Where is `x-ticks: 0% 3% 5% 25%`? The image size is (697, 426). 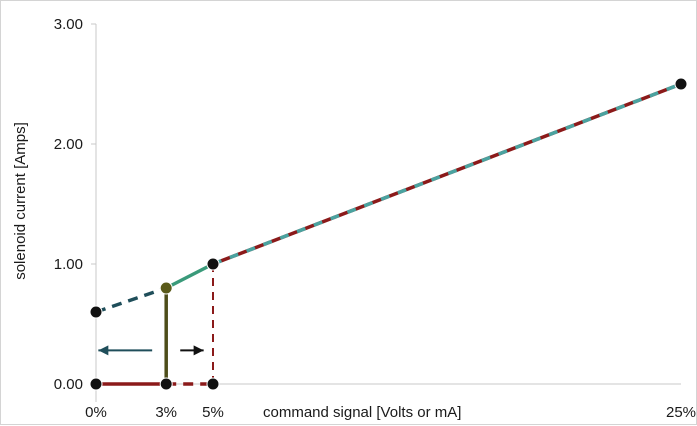 x-ticks: 0% 3% 5% 25% is located at coordinates (390, 412).